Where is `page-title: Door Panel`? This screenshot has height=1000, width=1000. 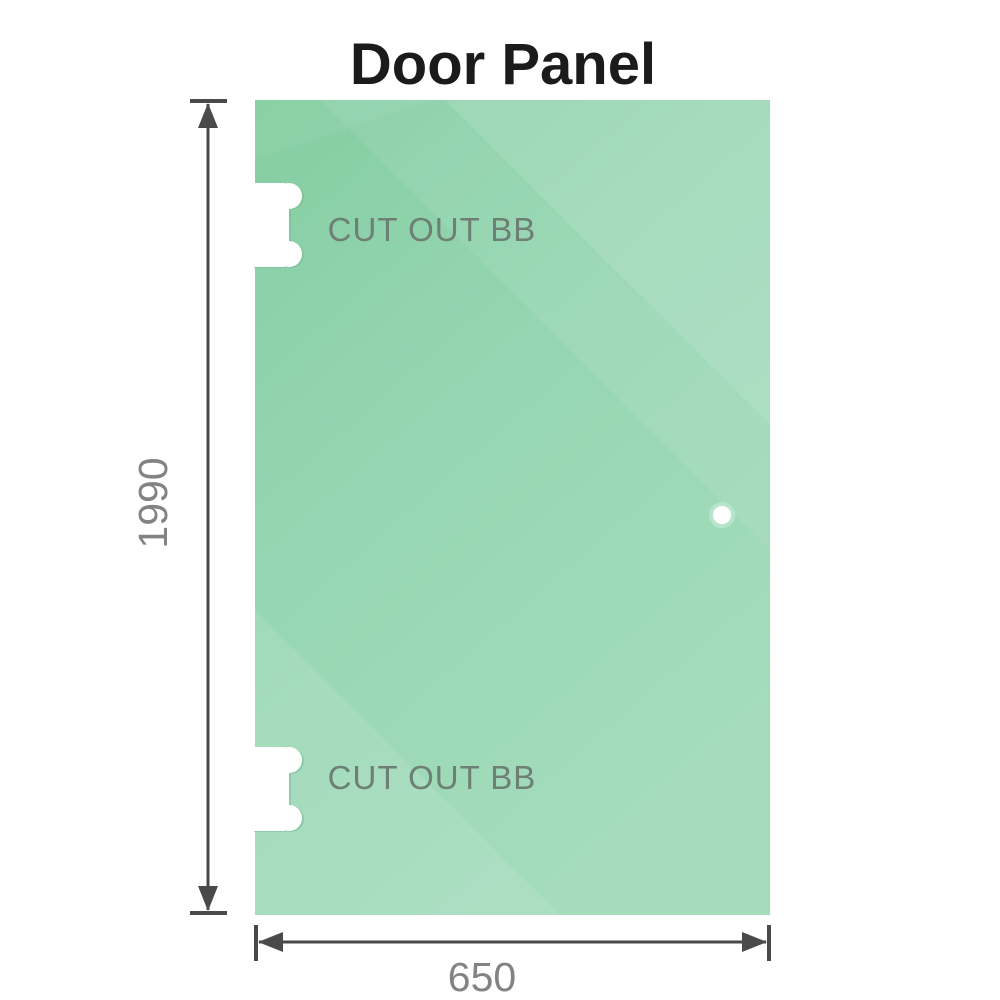
page-title: Door Panel is located at coordinates (503, 64).